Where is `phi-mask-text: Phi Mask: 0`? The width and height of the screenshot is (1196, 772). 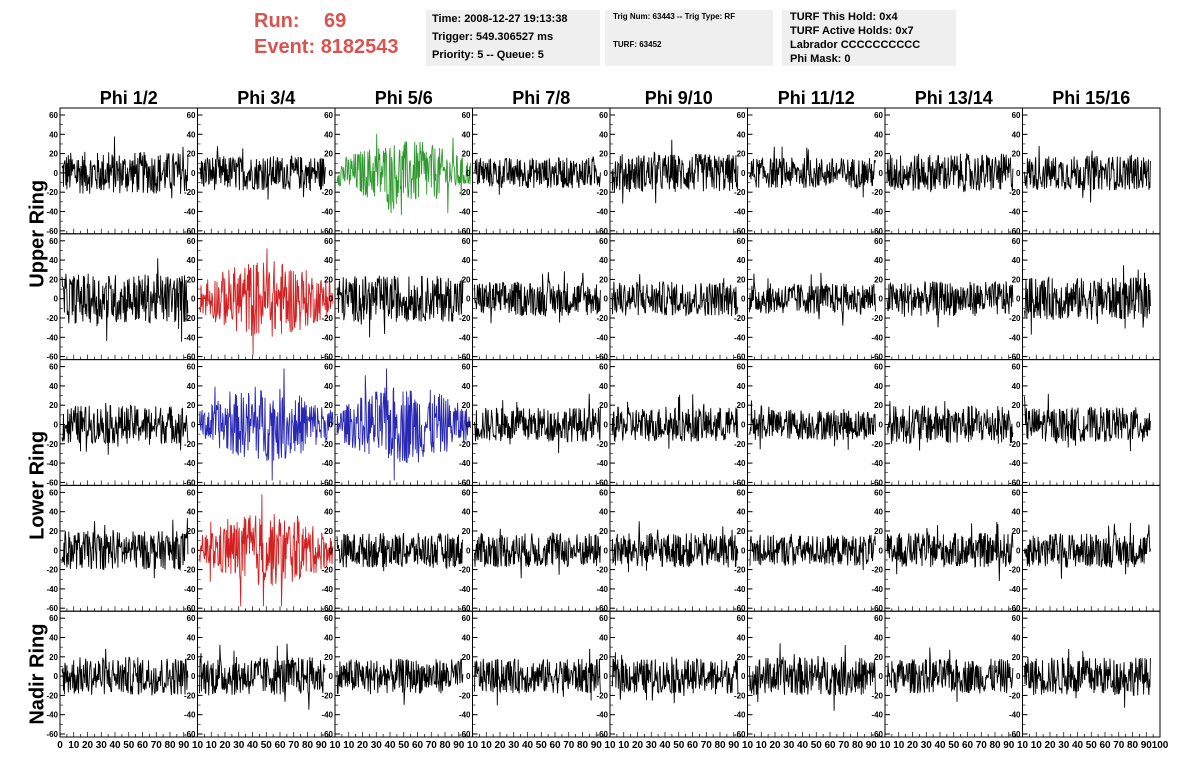
phi-mask-text: Phi Mask: 0 is located at coordinates (820, 59).